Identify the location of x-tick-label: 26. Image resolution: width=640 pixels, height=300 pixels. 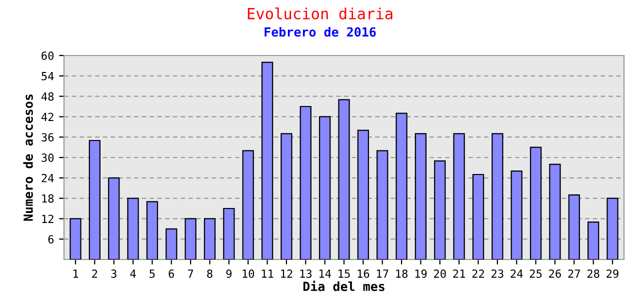
(555, 273).